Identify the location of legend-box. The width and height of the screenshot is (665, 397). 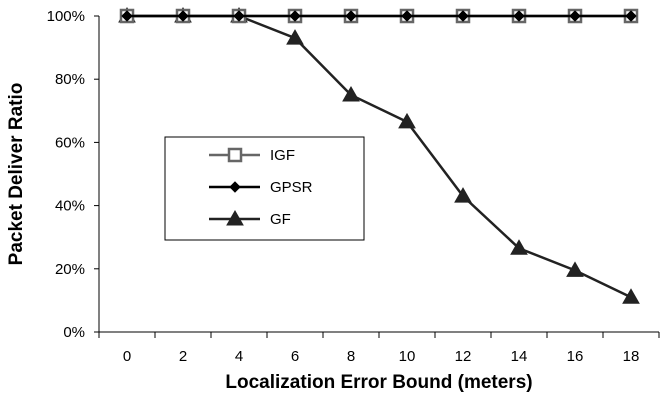
(264, 188).